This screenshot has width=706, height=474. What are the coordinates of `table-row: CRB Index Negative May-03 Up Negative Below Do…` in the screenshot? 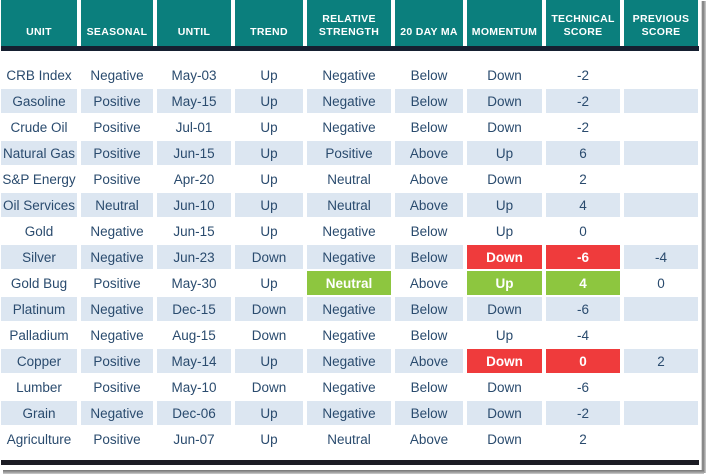 It's located at (350, 75).